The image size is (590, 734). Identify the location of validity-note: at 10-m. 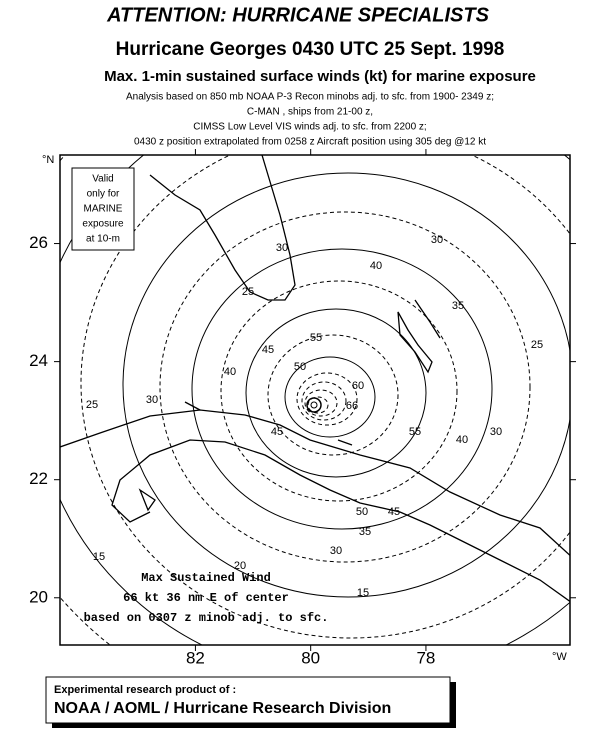
(103, 239).